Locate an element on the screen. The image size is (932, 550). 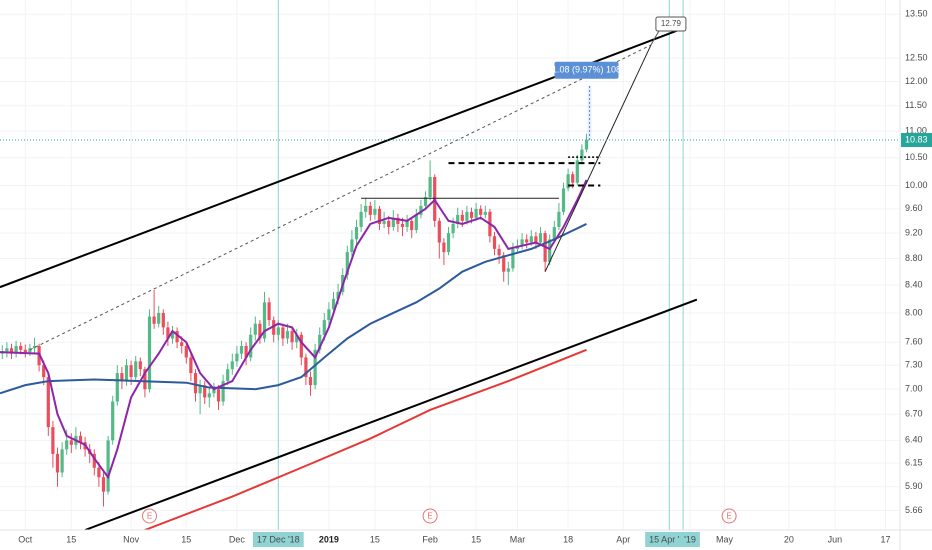
y-tick-label: 9.20 is located at coordinates (914, 233).